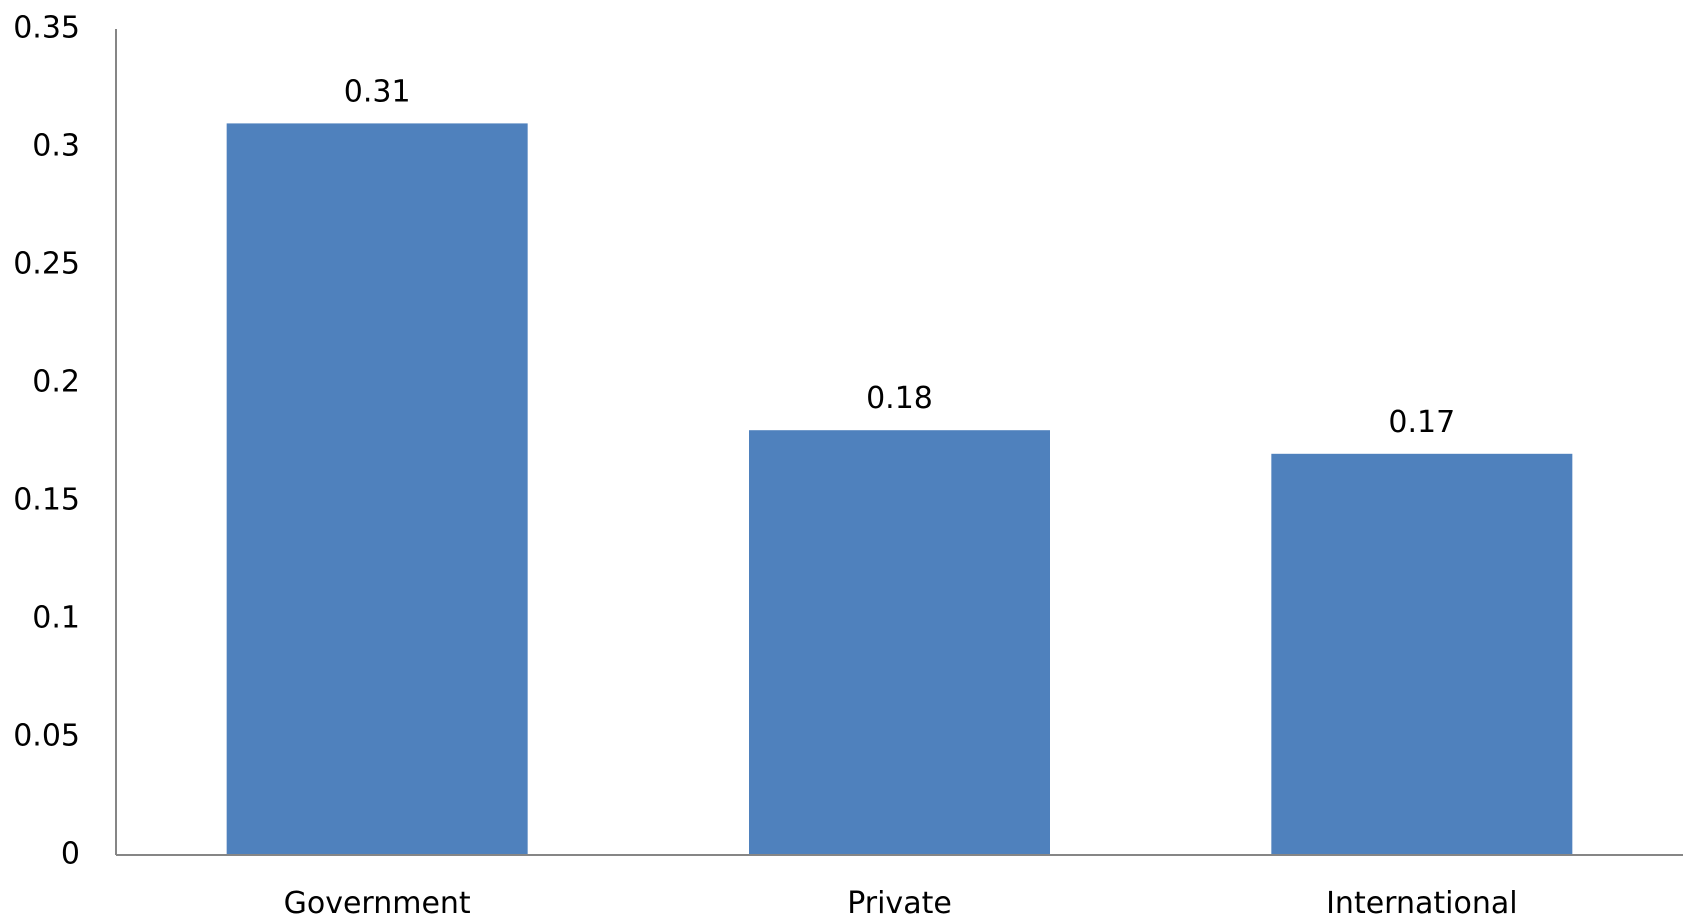  I want to click on y-tick-label: 0.35, so click(46, 28).